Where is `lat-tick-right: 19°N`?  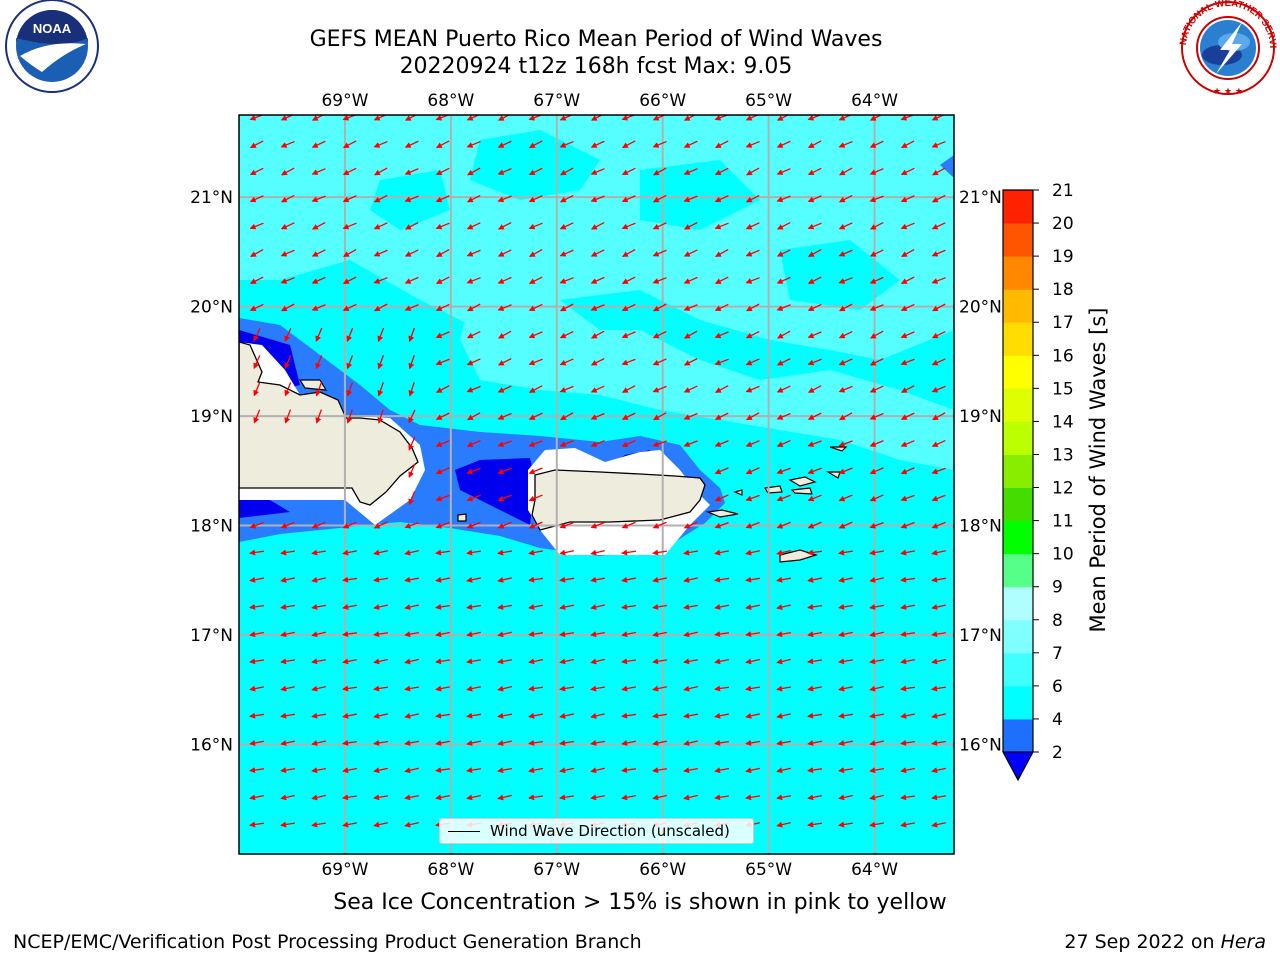 lat-tick-right: 19°N is located at coordinates (980, 417).